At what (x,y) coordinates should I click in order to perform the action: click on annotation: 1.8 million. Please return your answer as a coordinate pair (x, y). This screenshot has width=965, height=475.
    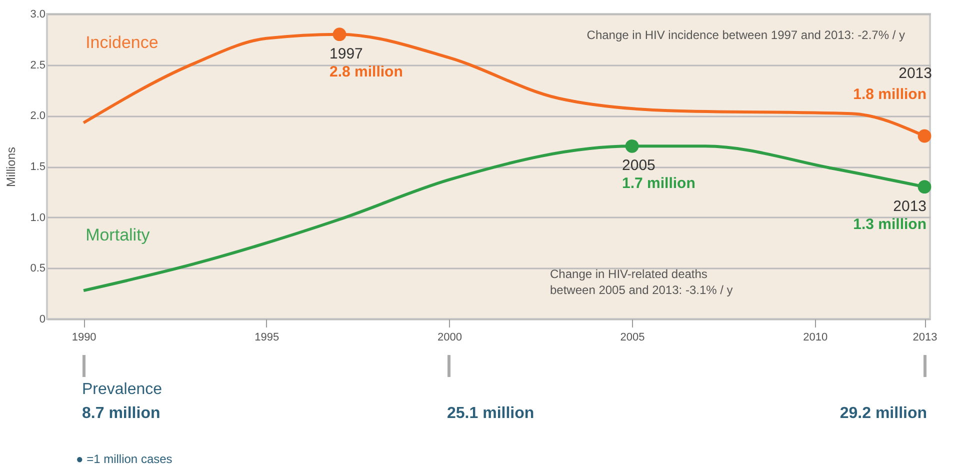
    Looking at the image, I should click on (890, 94).